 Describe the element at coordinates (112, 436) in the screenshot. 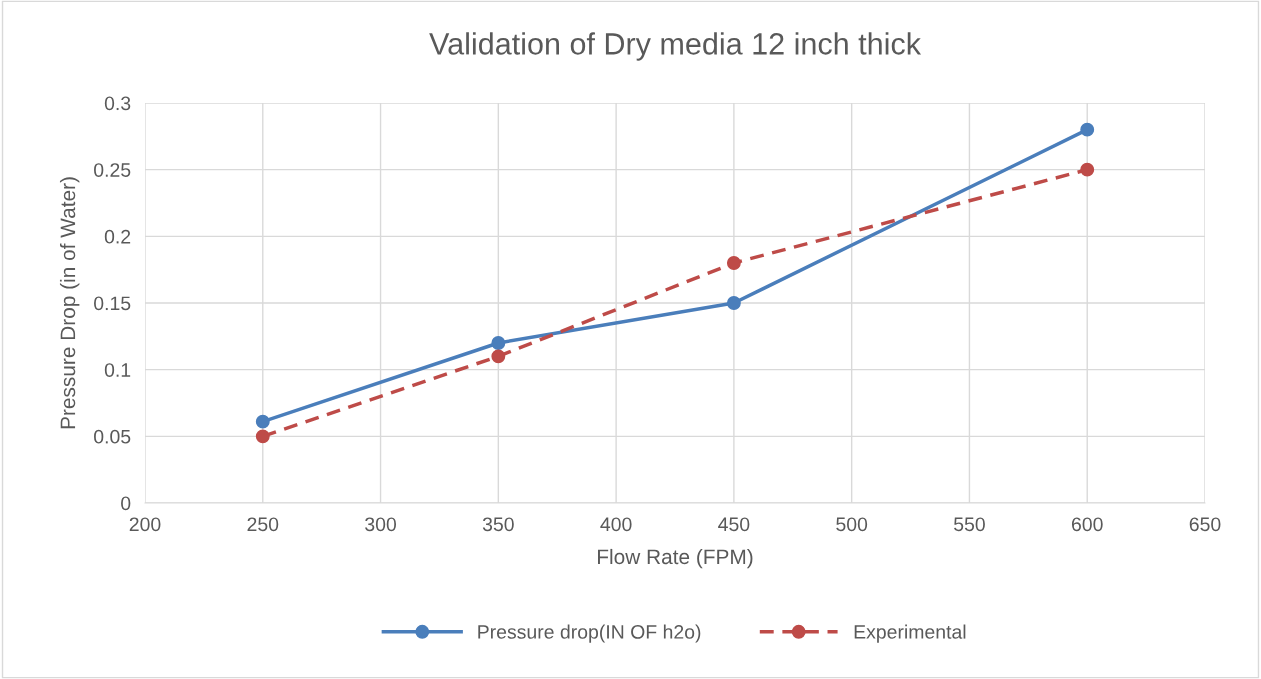

I see `y-tick-label: 0.05` at that location.